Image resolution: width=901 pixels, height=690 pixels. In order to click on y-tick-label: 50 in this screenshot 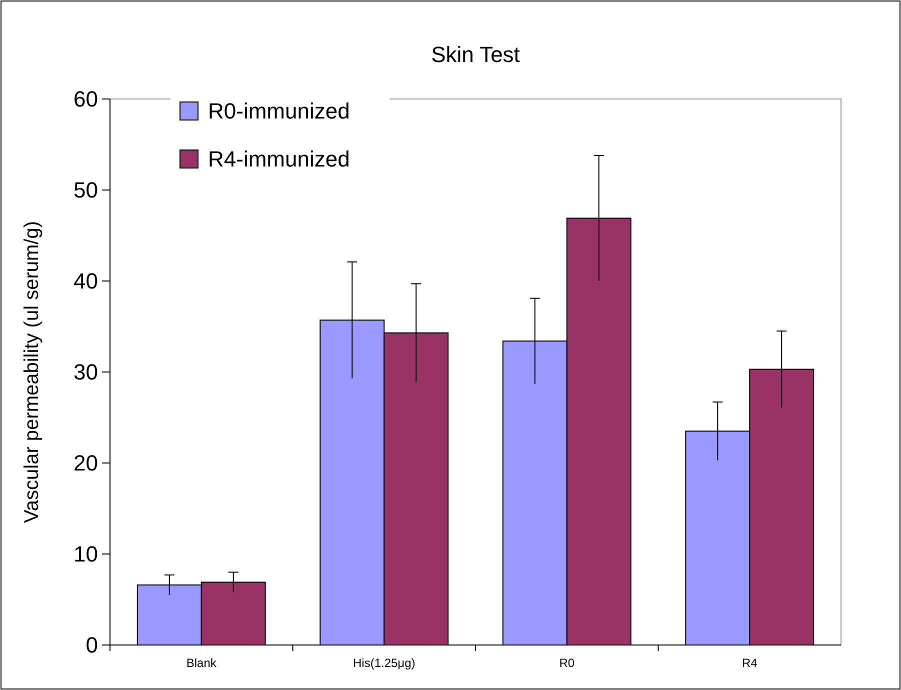, I will do `click(86, 190)`.